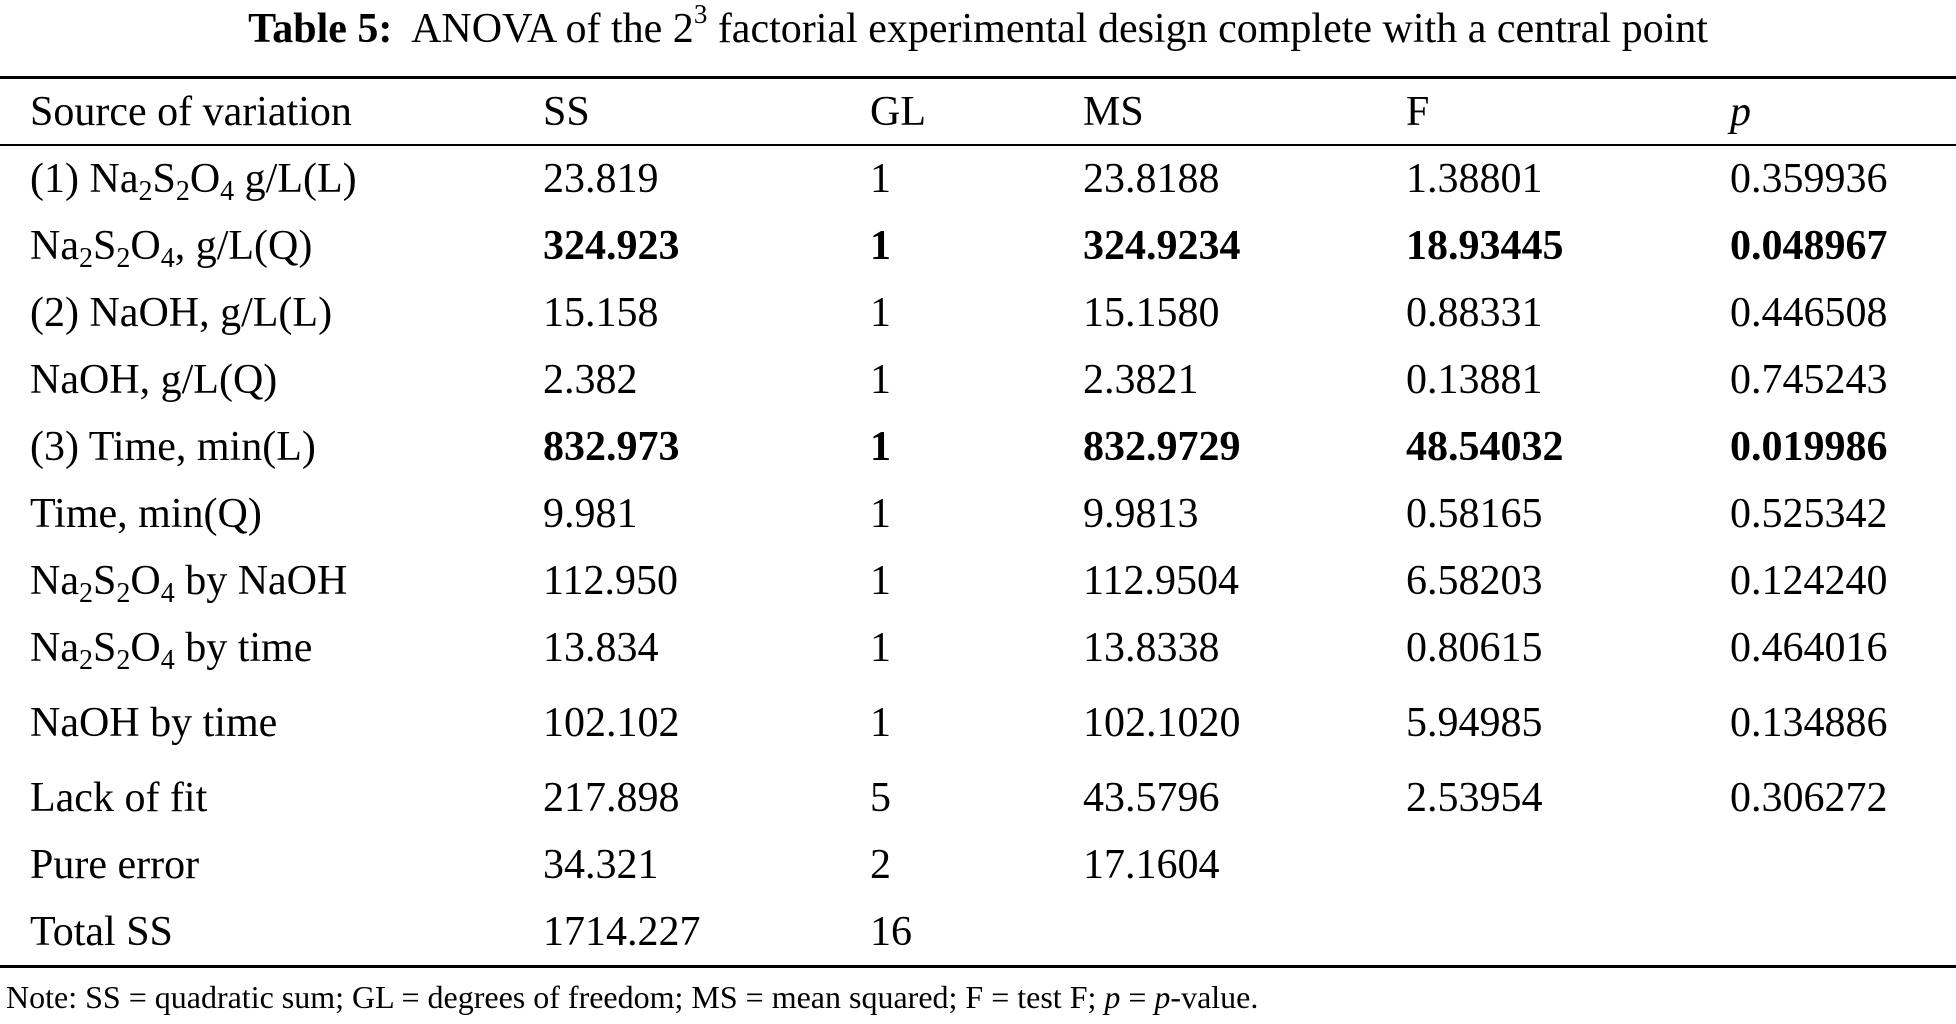 Image resolution: width=1956 pixels, height=1024 pixels. What do you see at coordinates (880, 797) in the screenshot?
I see `cell-gl: 5` at bounding box center [880, 797].